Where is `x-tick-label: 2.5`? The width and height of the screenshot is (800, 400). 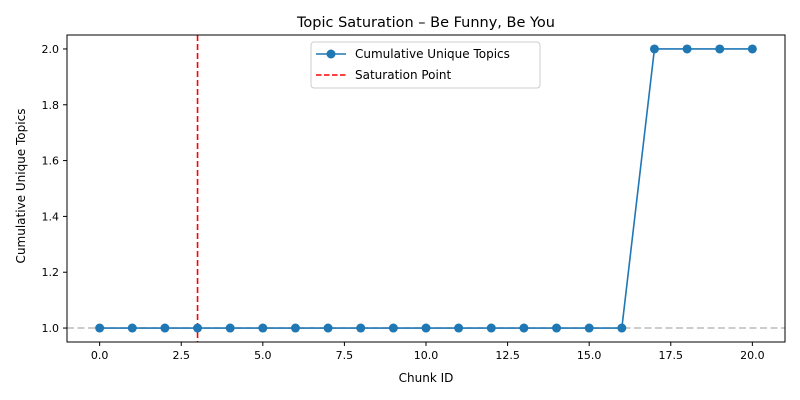
x-tick-label: 2.5 is located at coordinates (181, 355).